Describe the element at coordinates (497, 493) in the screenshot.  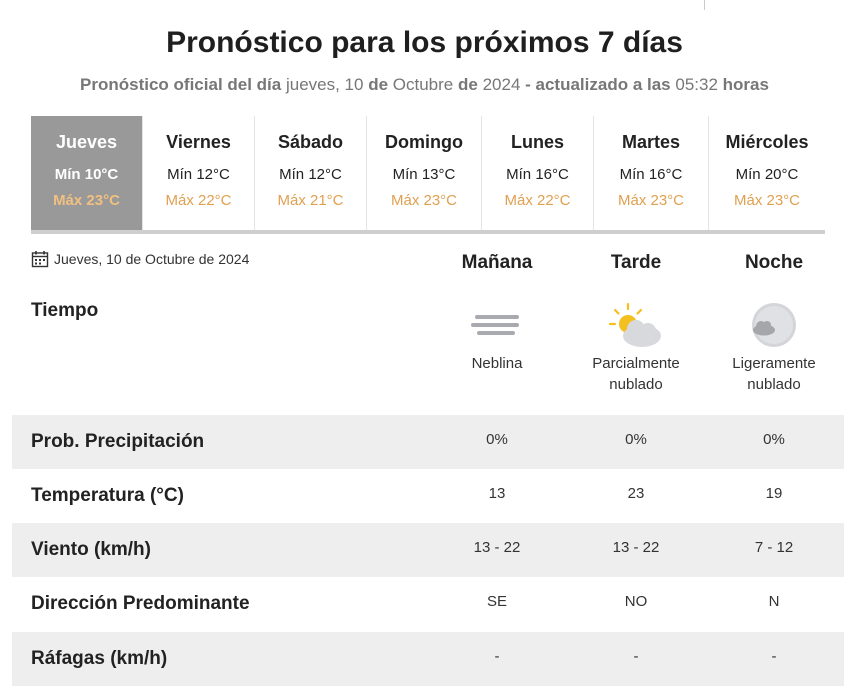
I see `row-value: 13` at that location.